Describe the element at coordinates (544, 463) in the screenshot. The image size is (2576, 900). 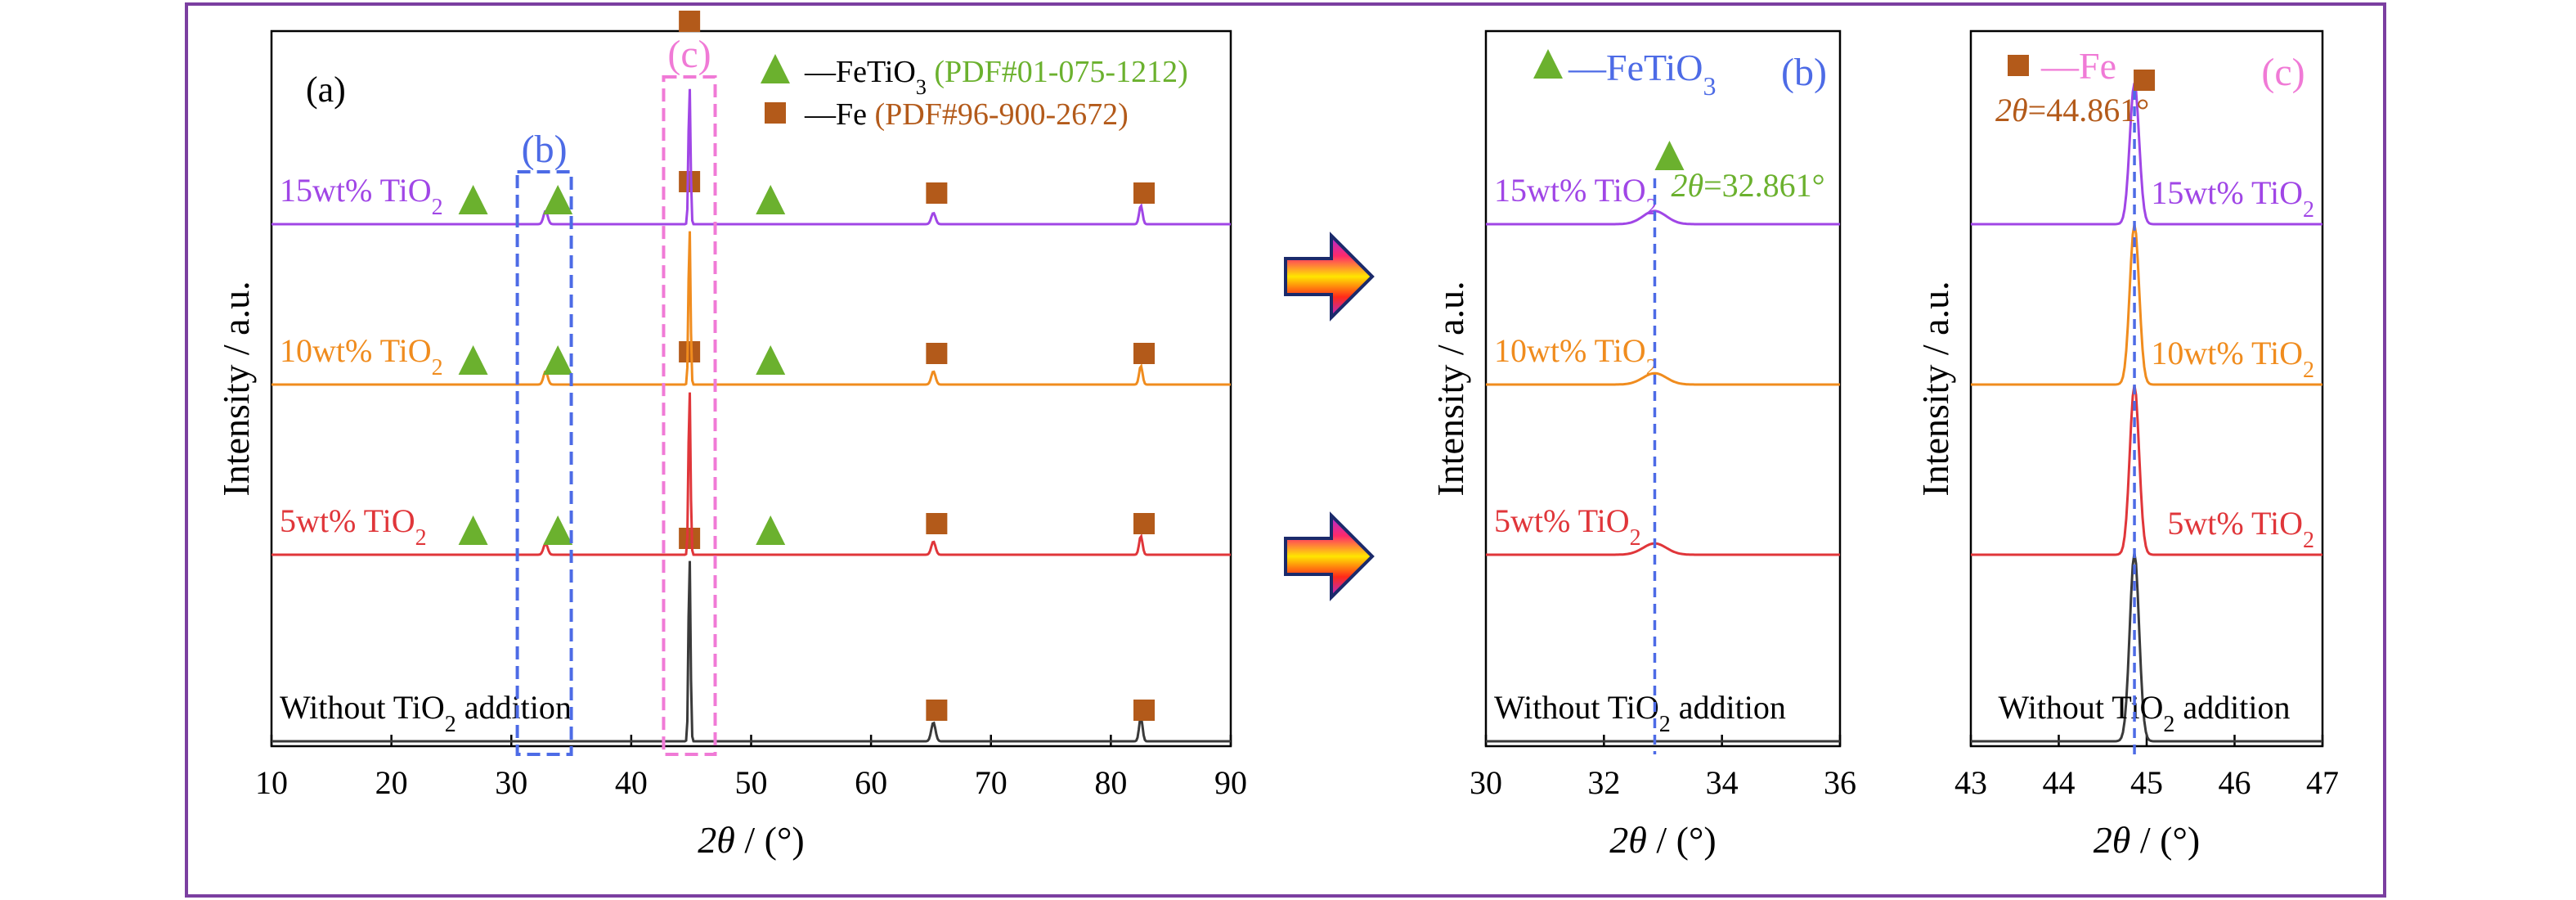
I see `zoom-box-b` at that location.